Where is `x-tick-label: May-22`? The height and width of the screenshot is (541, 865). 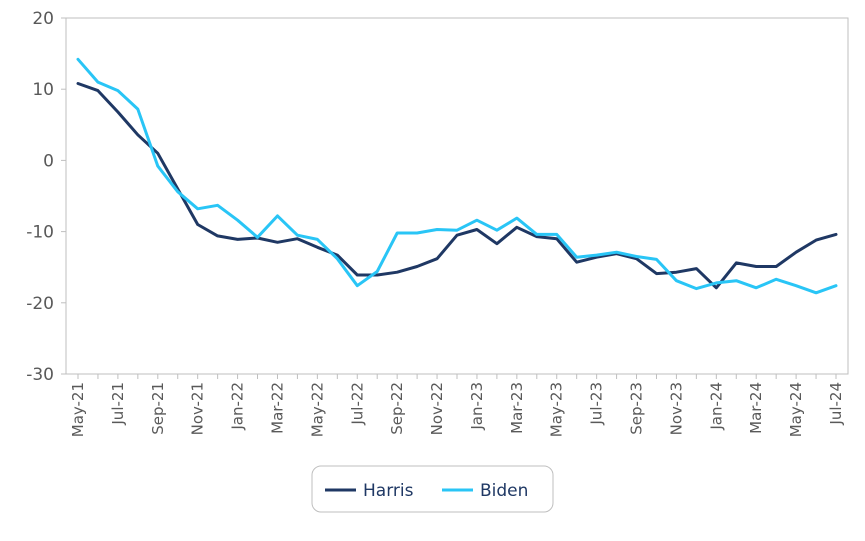 x-tick-label: May-22 is located at coordinates (317, 409).